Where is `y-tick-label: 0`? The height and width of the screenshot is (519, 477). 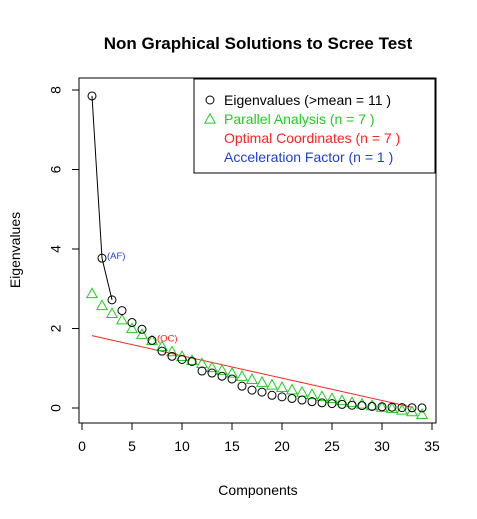
y-tick-label: 0 is located at coordinates (56, 408).